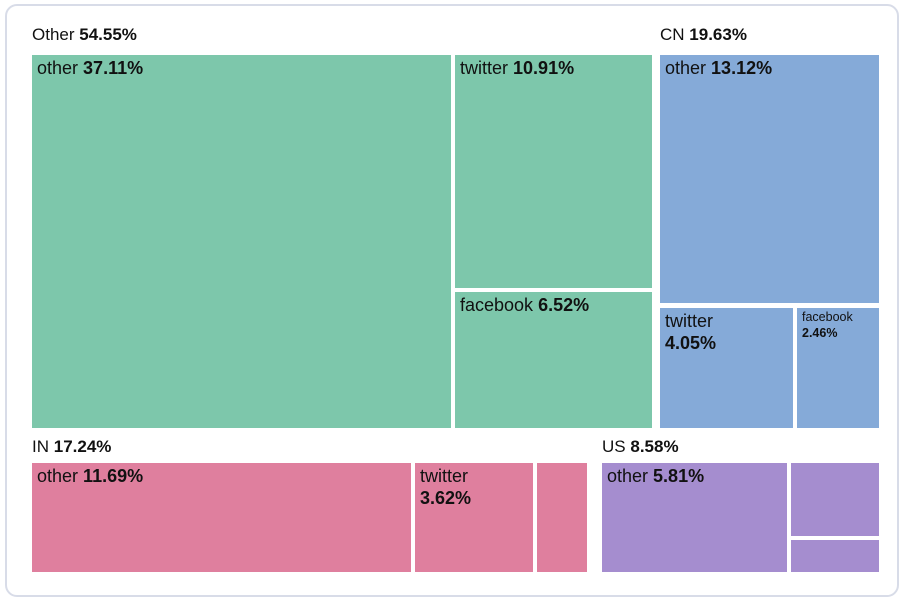 This screenshot has width=908, height=600. What do you see at coordinates (544, 68) in the screenshot?
I see `cell-value: 10.91%` at bounding box center [544, 68].